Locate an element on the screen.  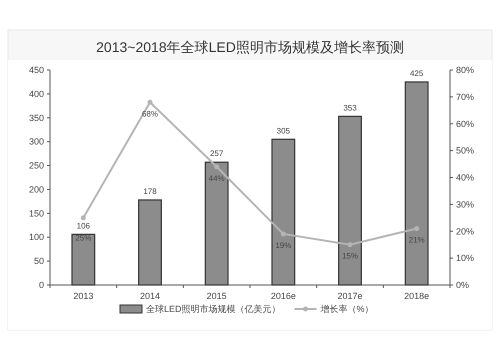
data-label: 19% is located at coordinates (283, 245).